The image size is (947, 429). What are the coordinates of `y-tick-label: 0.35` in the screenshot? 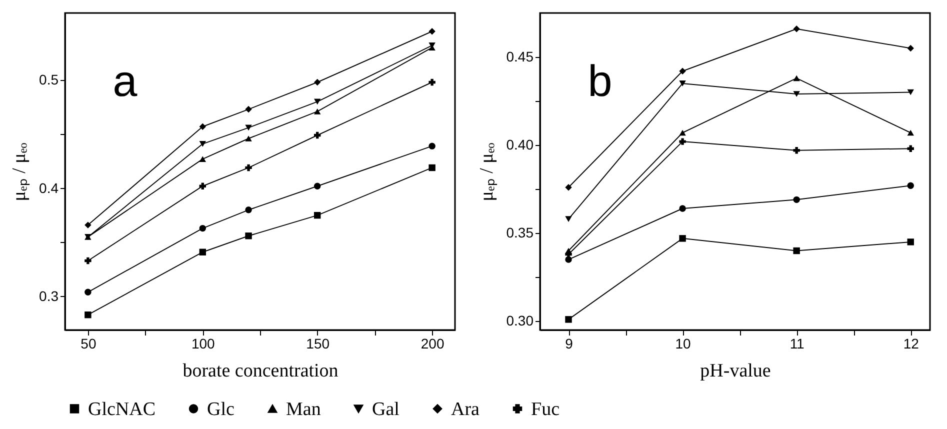 It's located at (520, 232).